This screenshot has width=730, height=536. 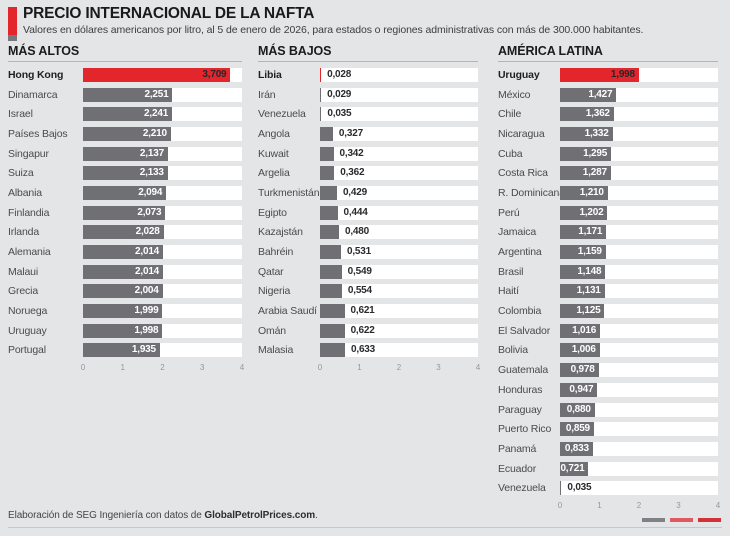 I want to click on price-value: 1,148, so click(x=589, y=271).